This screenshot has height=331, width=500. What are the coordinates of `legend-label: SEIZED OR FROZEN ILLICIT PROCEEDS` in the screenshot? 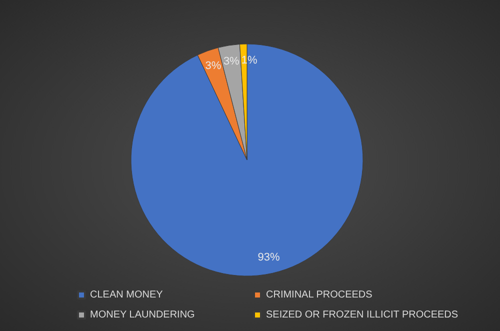 It's located at (362, 315).